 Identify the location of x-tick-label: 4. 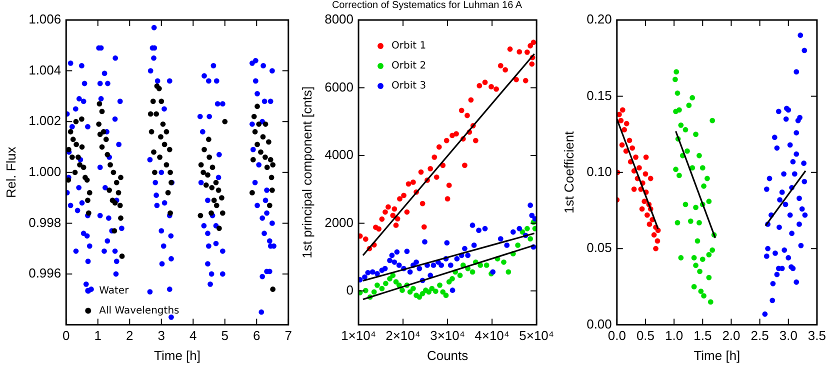
(193, 336).